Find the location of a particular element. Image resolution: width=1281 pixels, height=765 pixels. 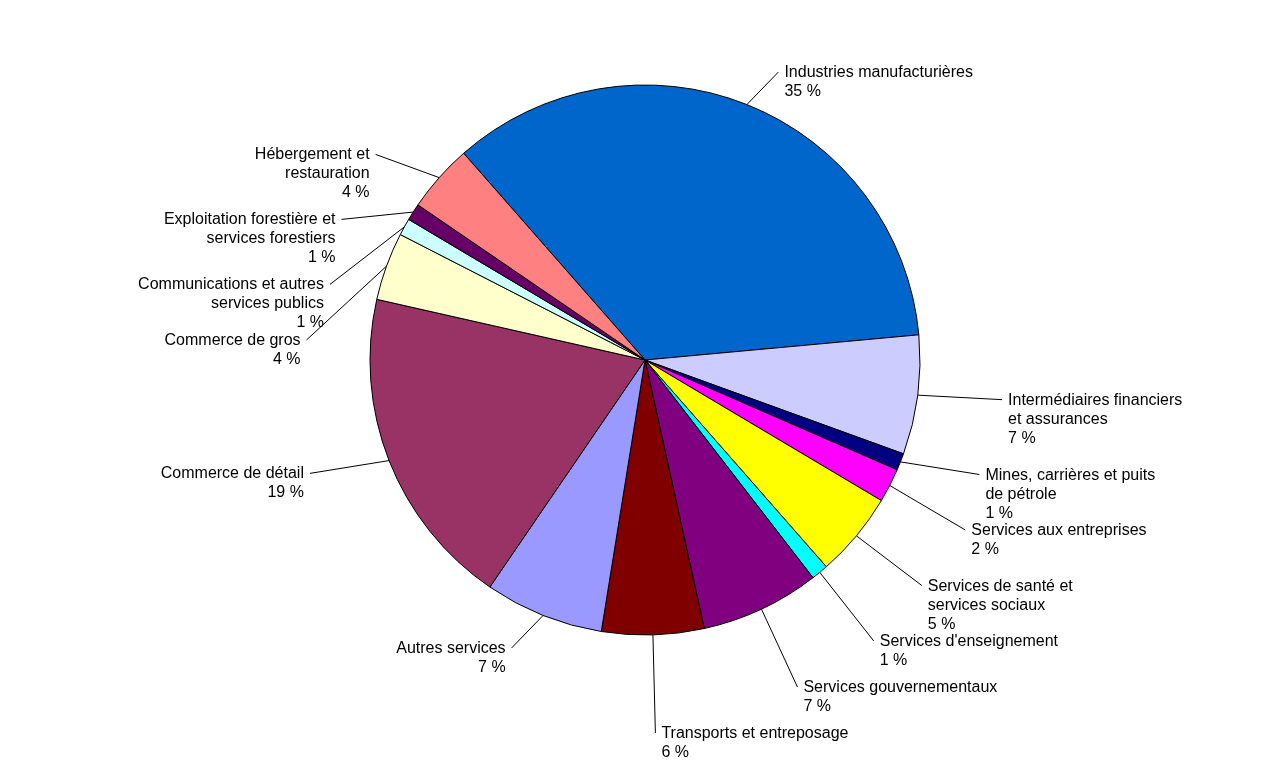

data-label: 6 % is located at coordinates (675, 751).